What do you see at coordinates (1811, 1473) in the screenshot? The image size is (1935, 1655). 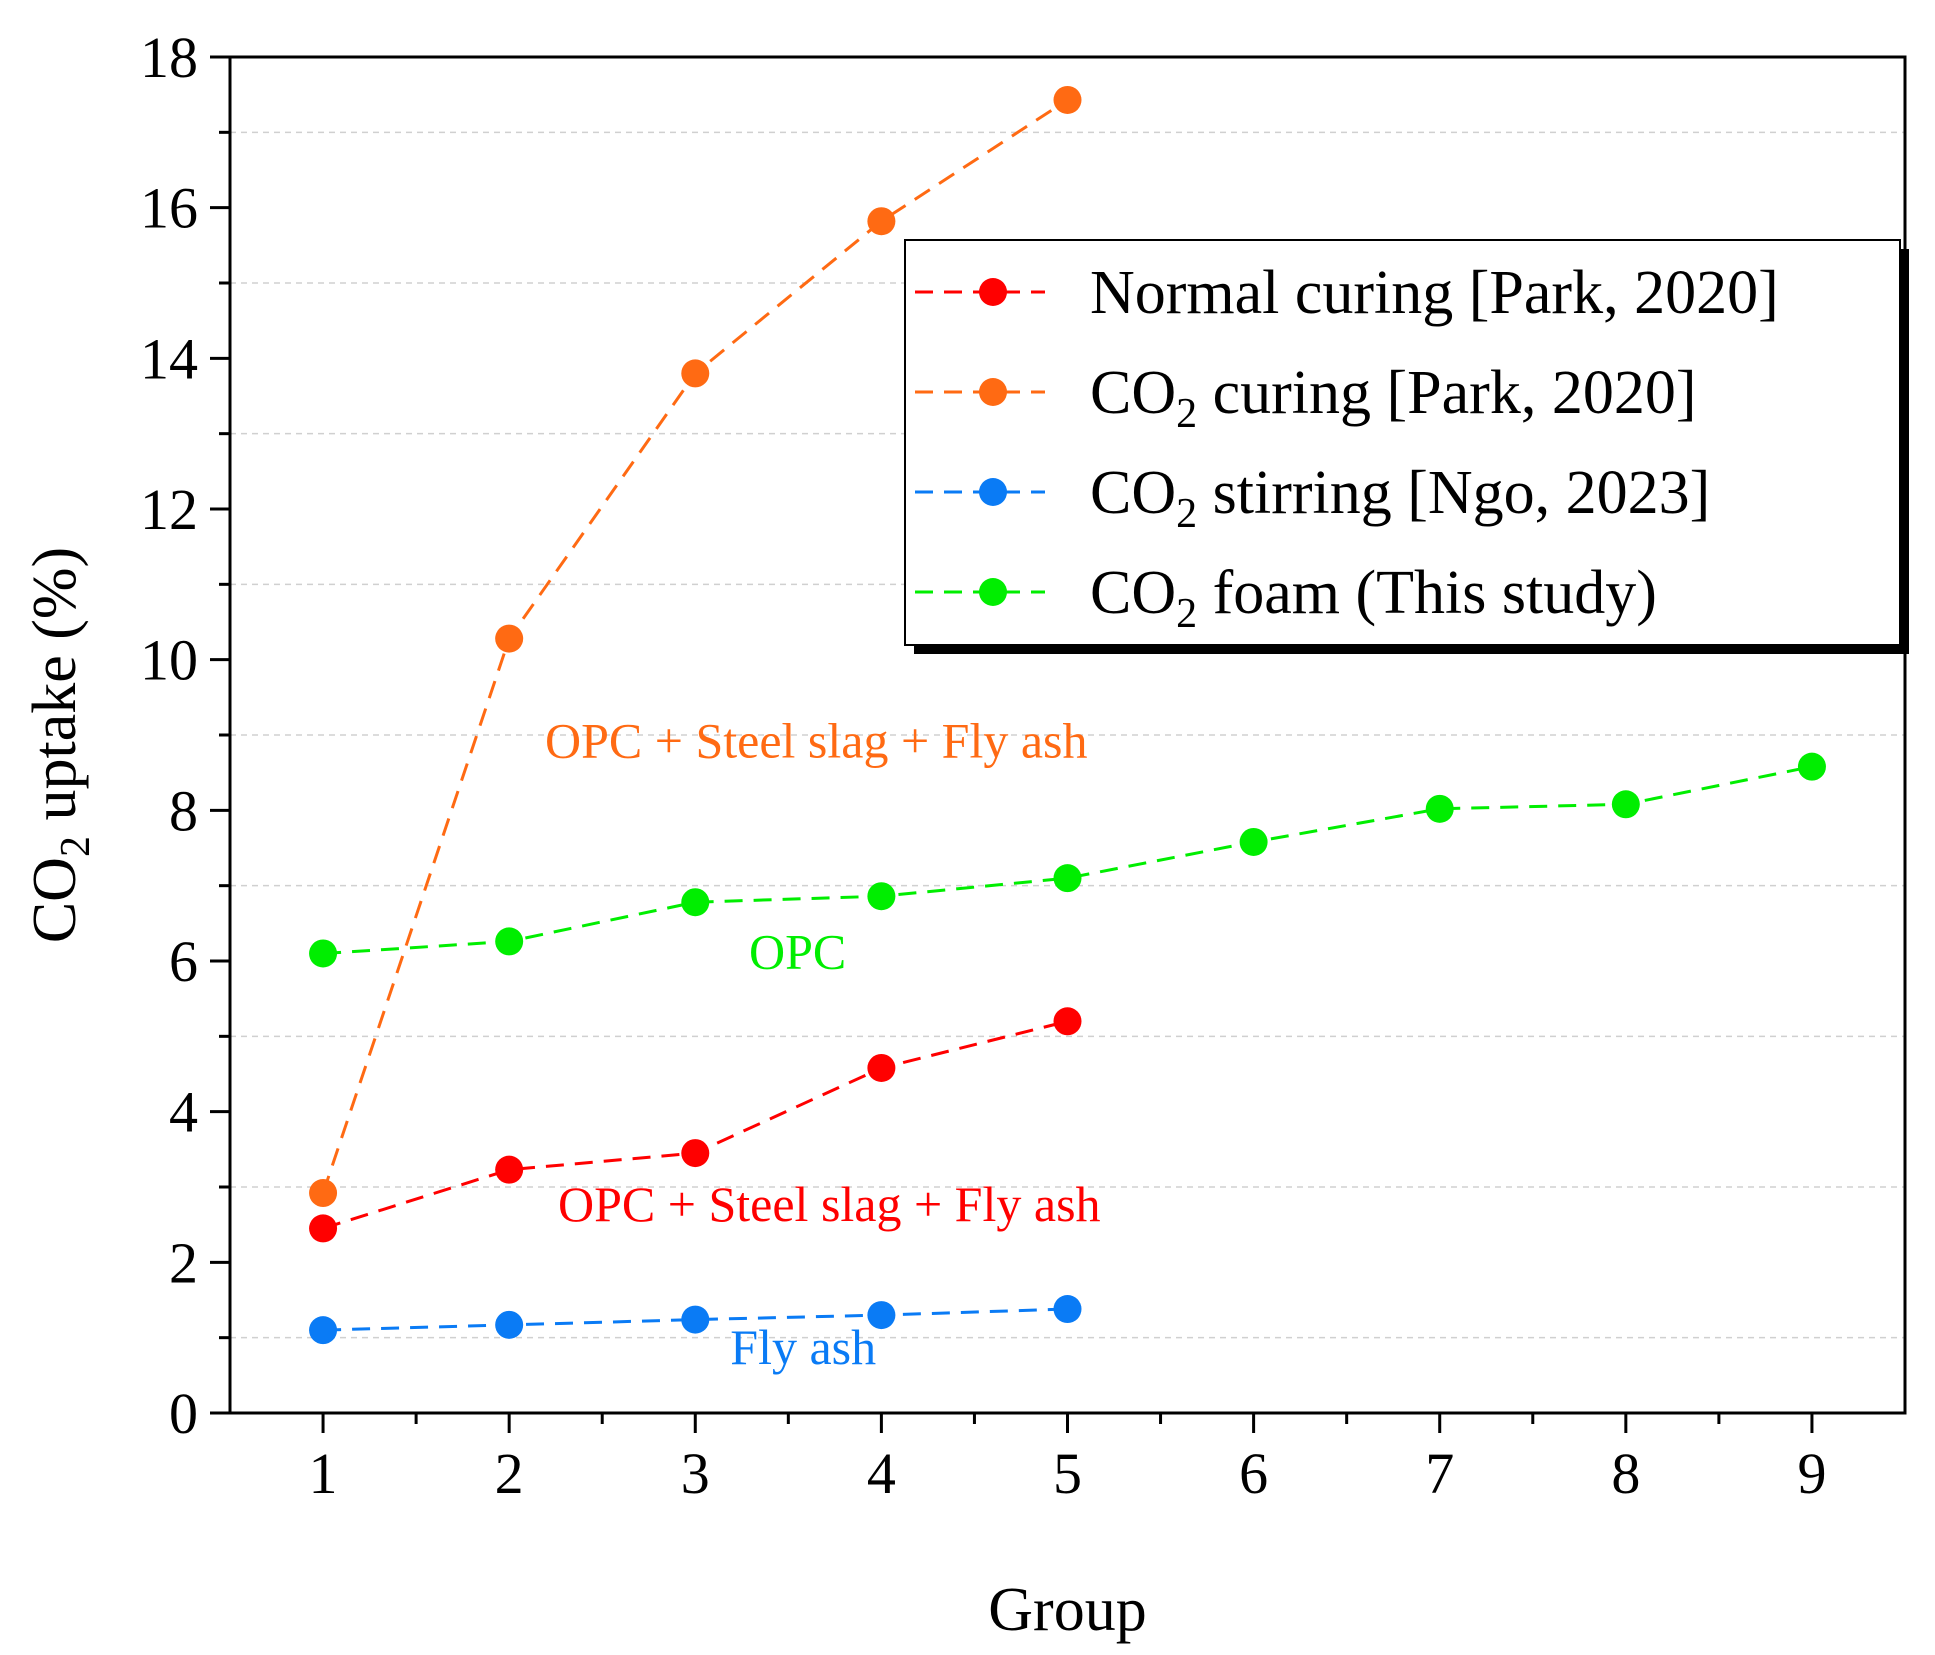 I see `x-tick-label: 9` at bounding box center [1811, 1473].